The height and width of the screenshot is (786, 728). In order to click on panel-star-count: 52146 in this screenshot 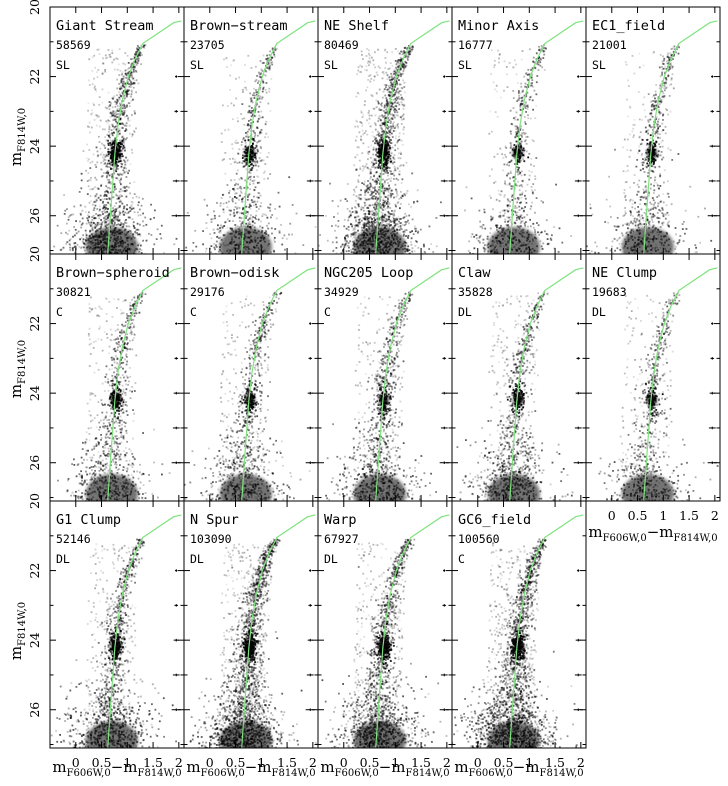, I will do `click(73, 539)`.